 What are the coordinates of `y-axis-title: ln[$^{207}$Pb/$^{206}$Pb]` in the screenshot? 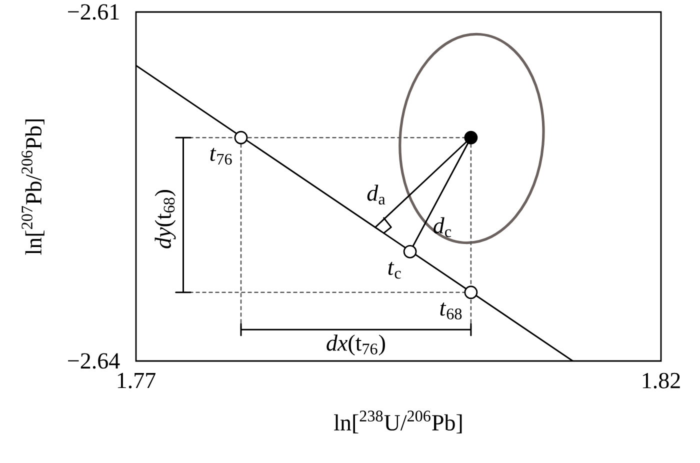 It's located at (33, 187).